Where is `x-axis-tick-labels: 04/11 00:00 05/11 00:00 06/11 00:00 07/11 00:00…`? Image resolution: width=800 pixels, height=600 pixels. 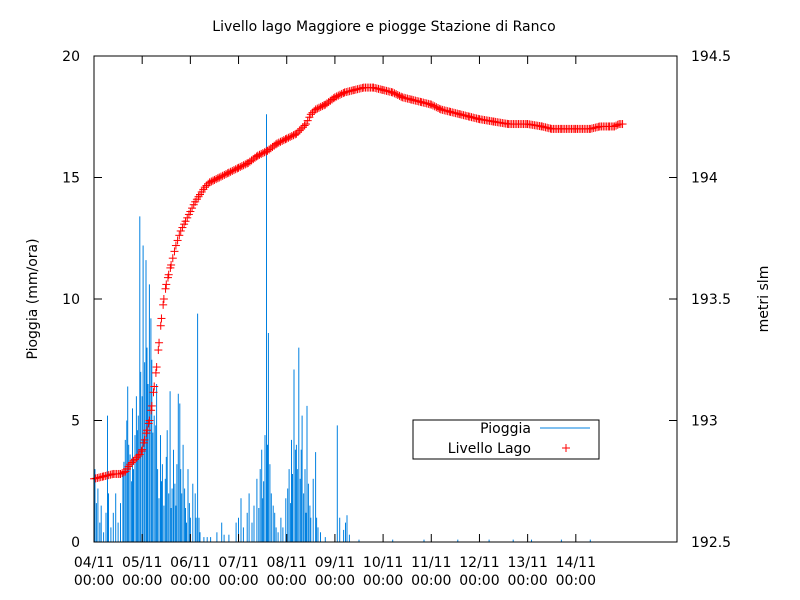
x-axis-tick-labels: 04/11 00:00 05/11 00:00 06/11 00:00 07/11 00:00… is located at coordinates (335, 572).